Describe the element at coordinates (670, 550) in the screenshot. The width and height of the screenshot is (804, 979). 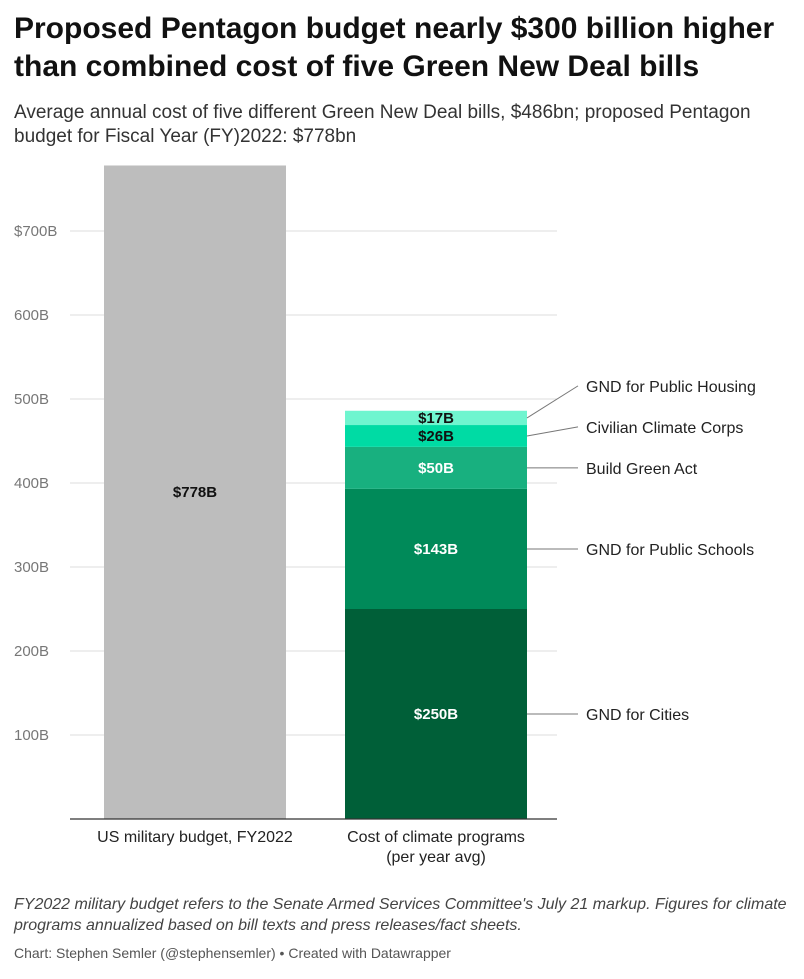
I see `segment-name-label: GND for Public Schools` at that location.